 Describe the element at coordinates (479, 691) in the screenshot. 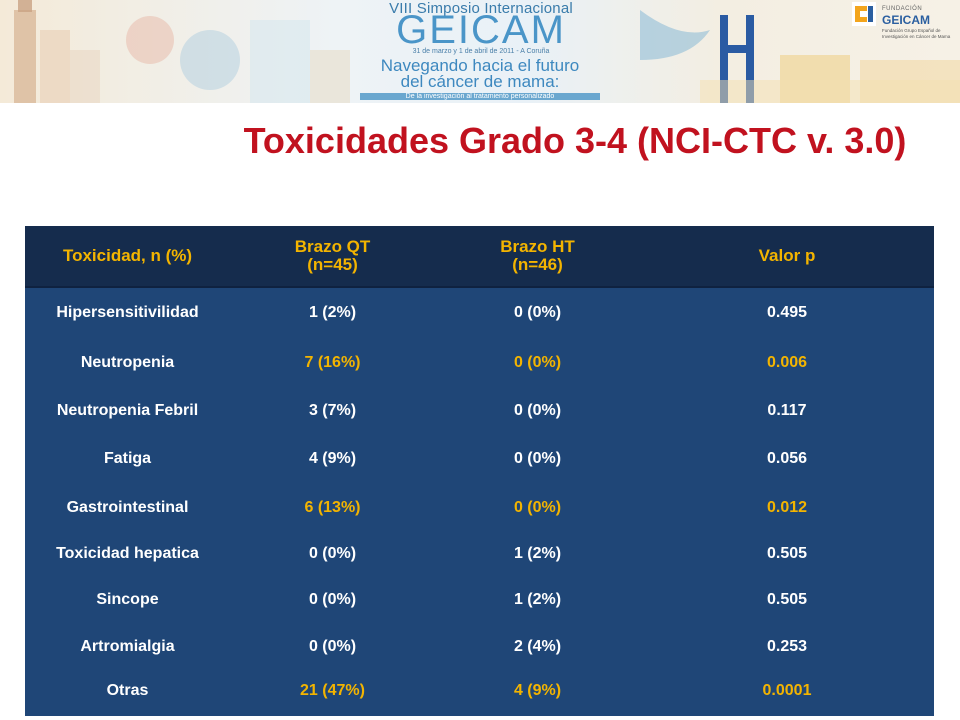

I see `table-row: Otras 21 (47%) 4 (9%) 0.0001` at that location.